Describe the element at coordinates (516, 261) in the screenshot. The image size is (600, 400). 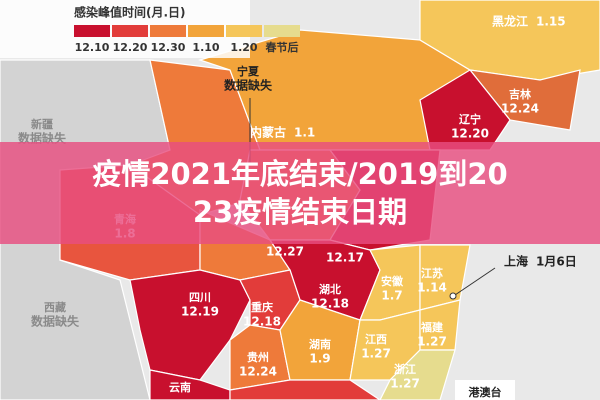
I see `region-name: 上海` at that location.